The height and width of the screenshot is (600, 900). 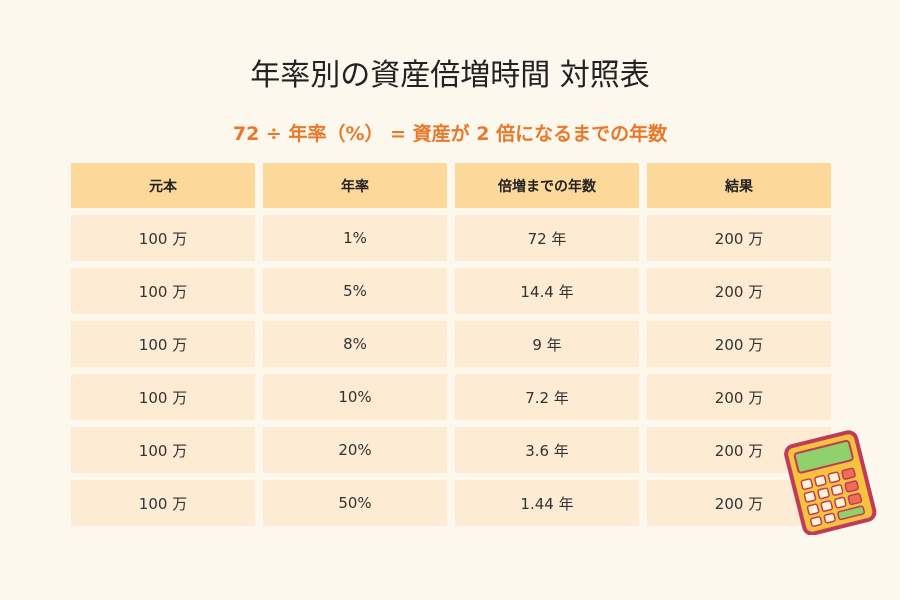 I want to click on table-row: 100 万 10% 7.2 年 200 万, so click(x=451, y=397).